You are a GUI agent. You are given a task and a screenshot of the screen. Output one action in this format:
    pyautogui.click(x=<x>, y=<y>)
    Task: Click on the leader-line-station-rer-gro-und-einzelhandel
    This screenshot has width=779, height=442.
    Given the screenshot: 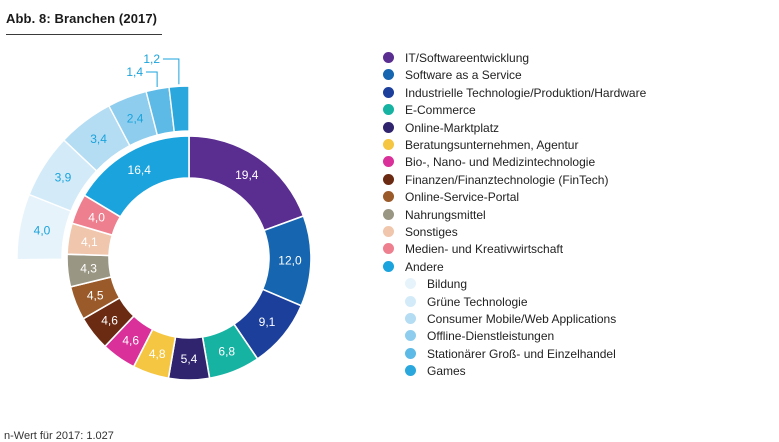 What is the action you would take?
    pyautogui.click(x=152, y=79)
    